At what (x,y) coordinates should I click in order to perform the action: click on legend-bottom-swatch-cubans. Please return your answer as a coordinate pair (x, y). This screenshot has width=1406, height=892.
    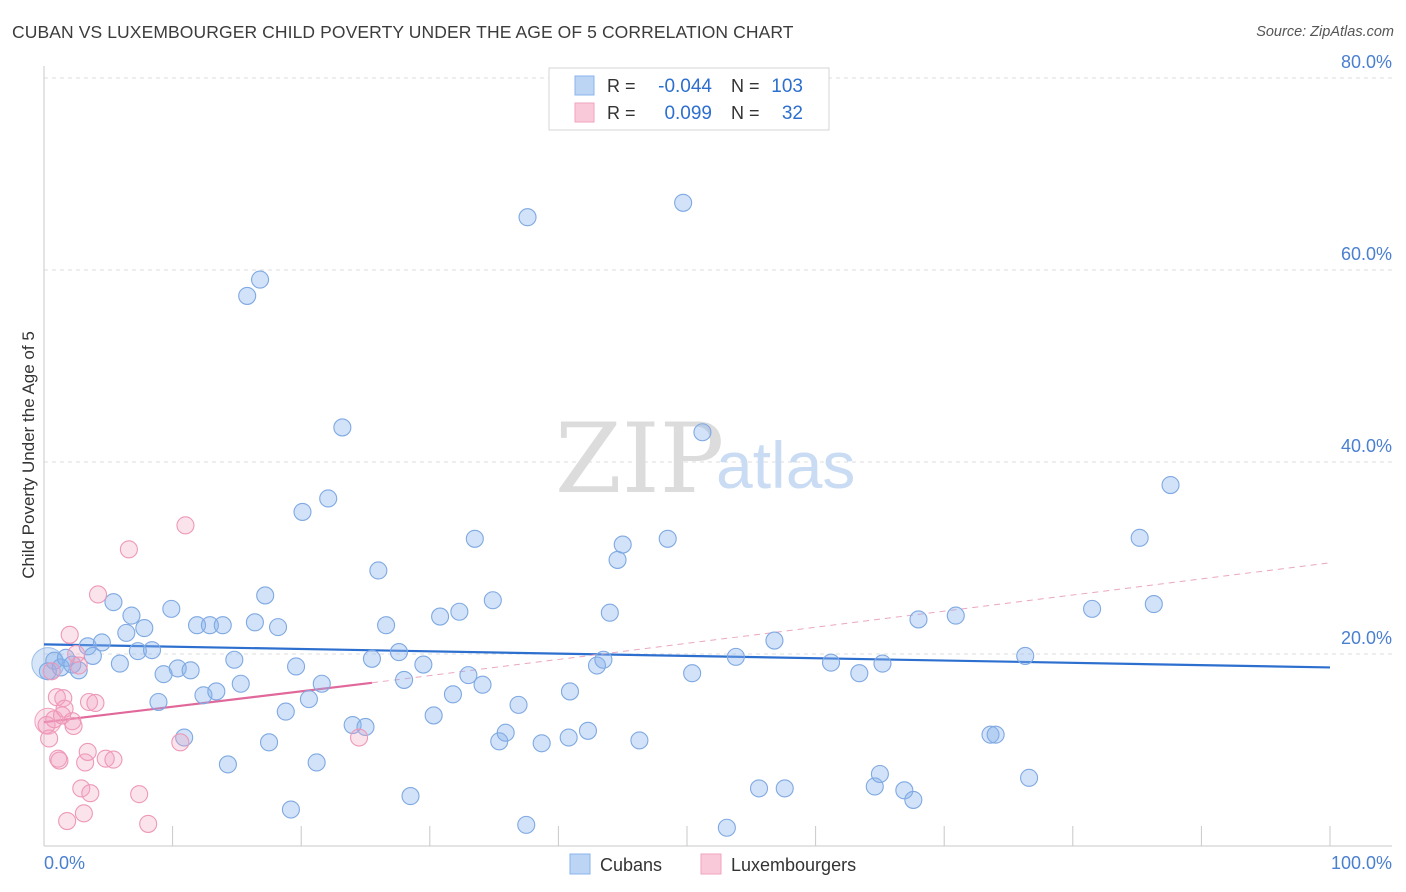
    Looking at the image, I should click on (580, 864).